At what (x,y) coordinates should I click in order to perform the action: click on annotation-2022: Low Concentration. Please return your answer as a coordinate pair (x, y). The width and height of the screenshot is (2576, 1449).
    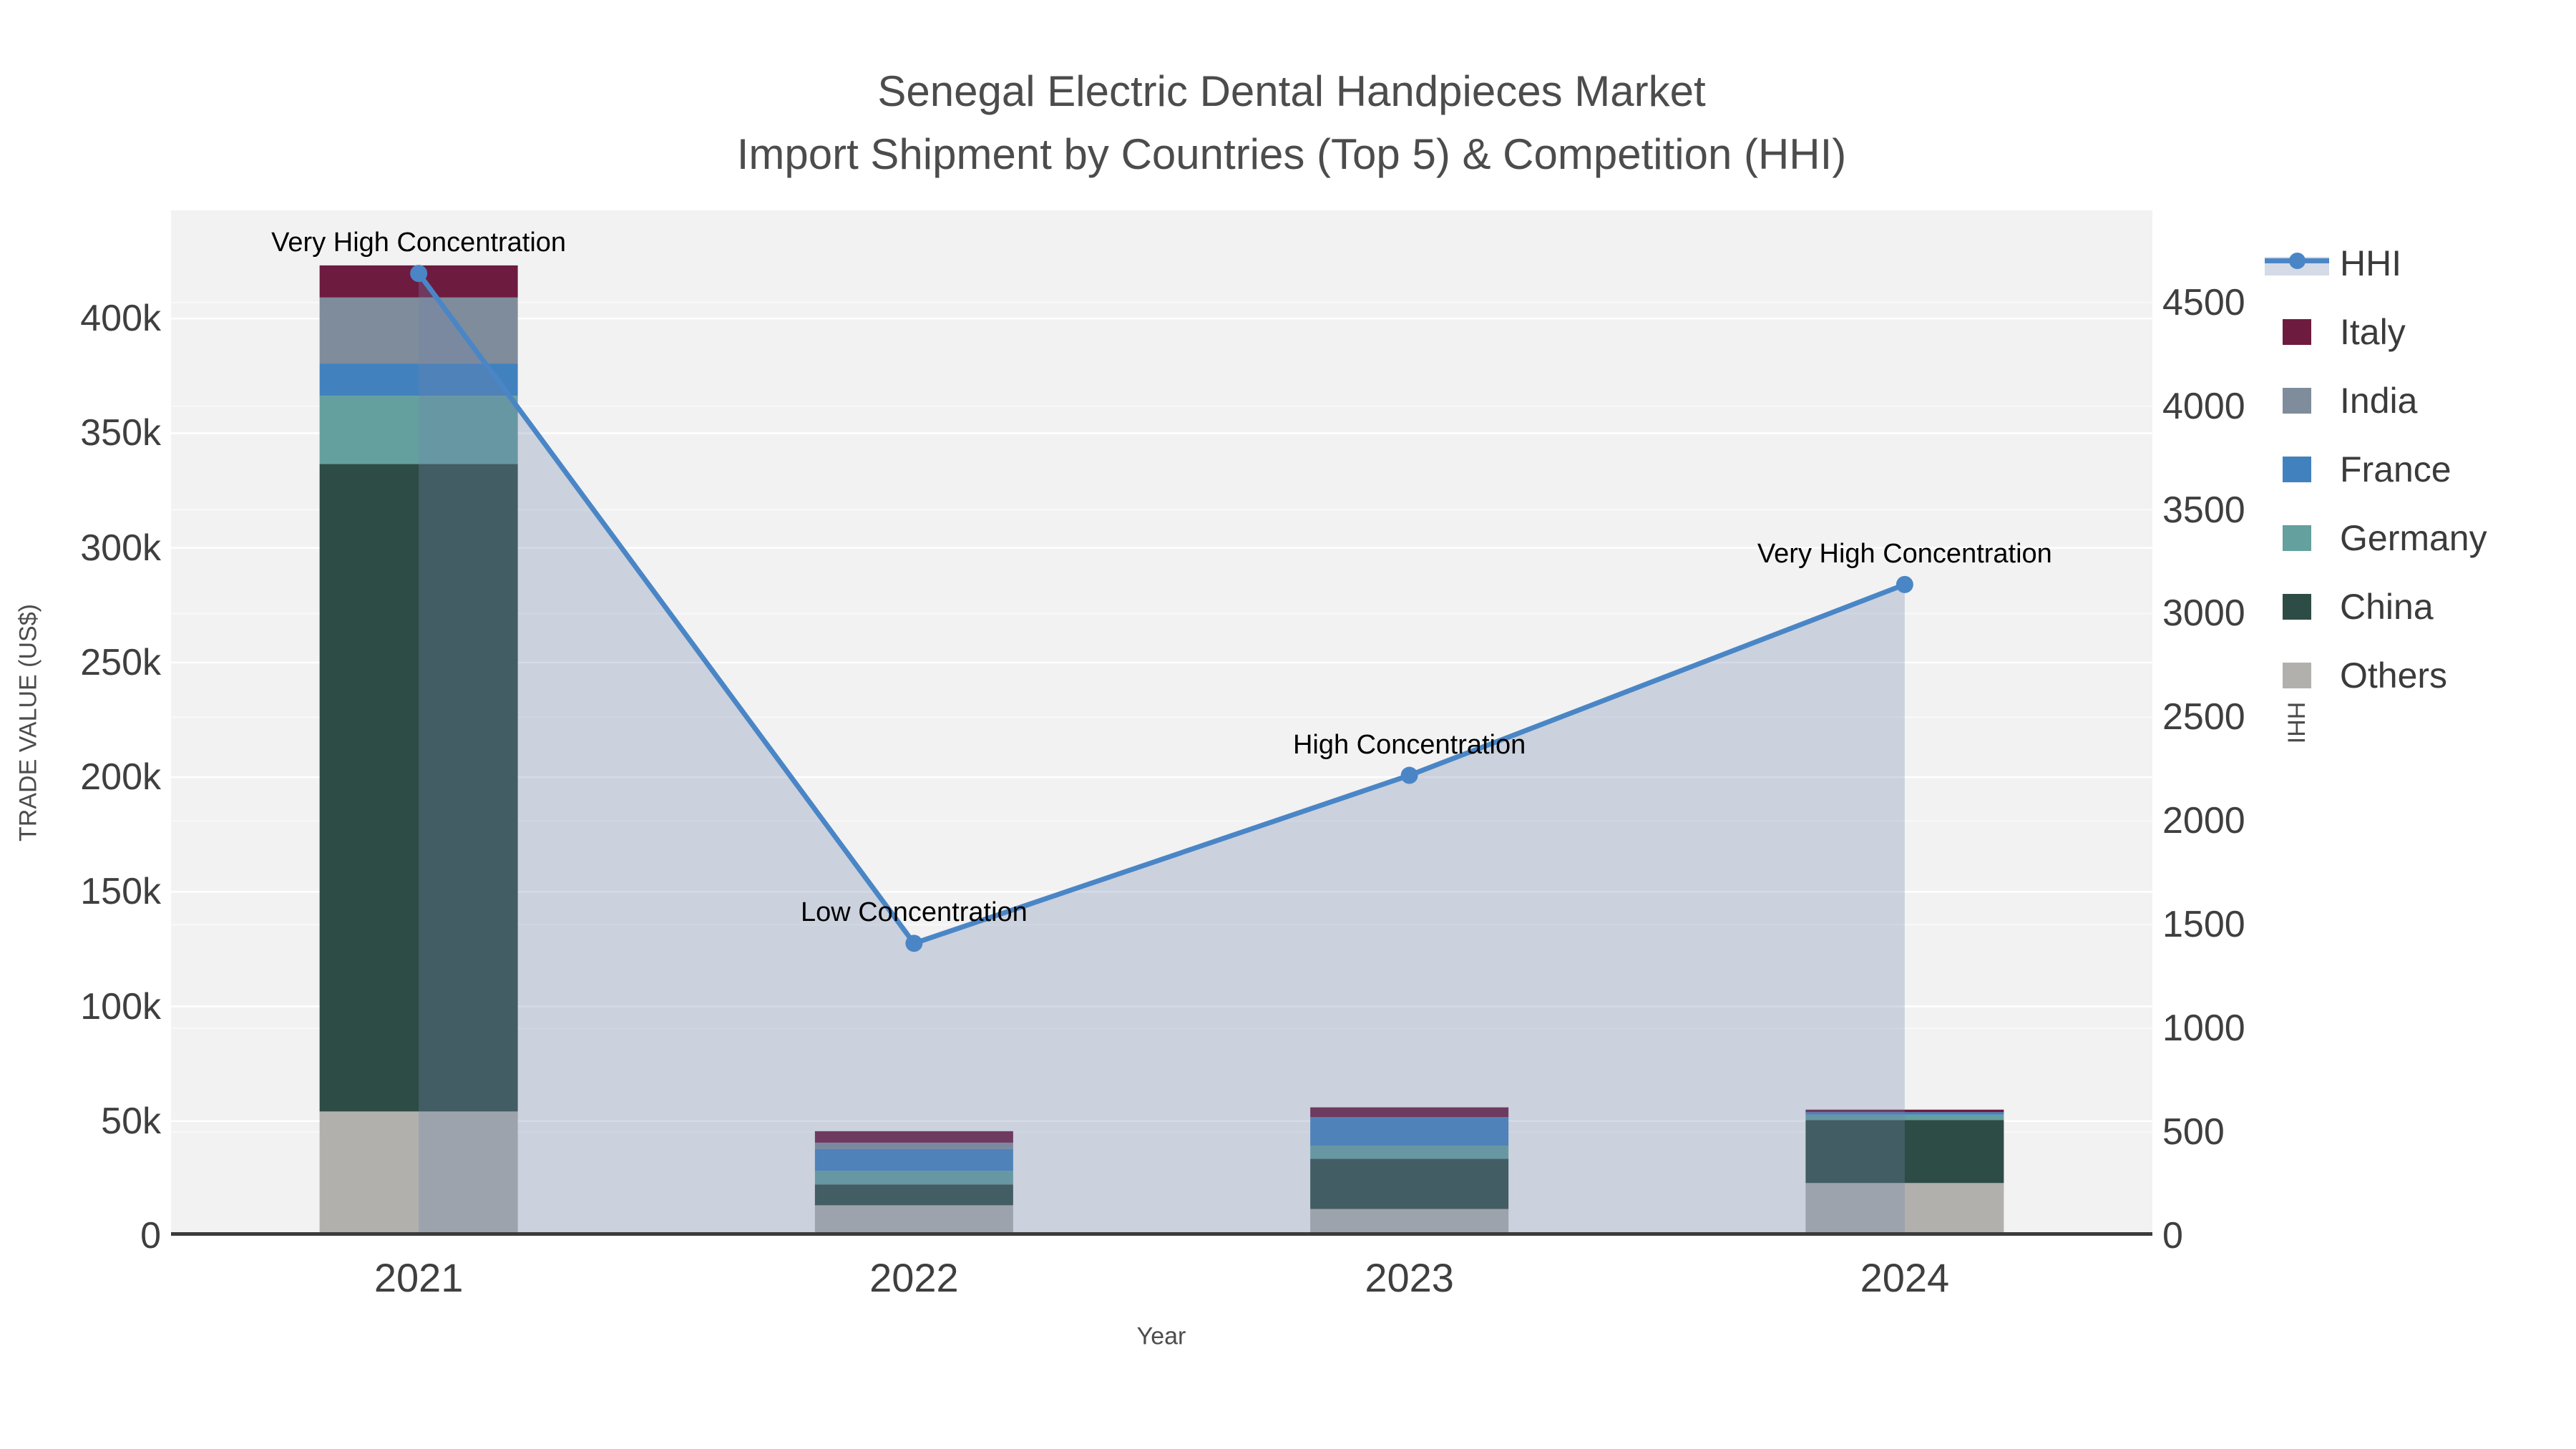
    Looking at the image, I should click on (914, 912).